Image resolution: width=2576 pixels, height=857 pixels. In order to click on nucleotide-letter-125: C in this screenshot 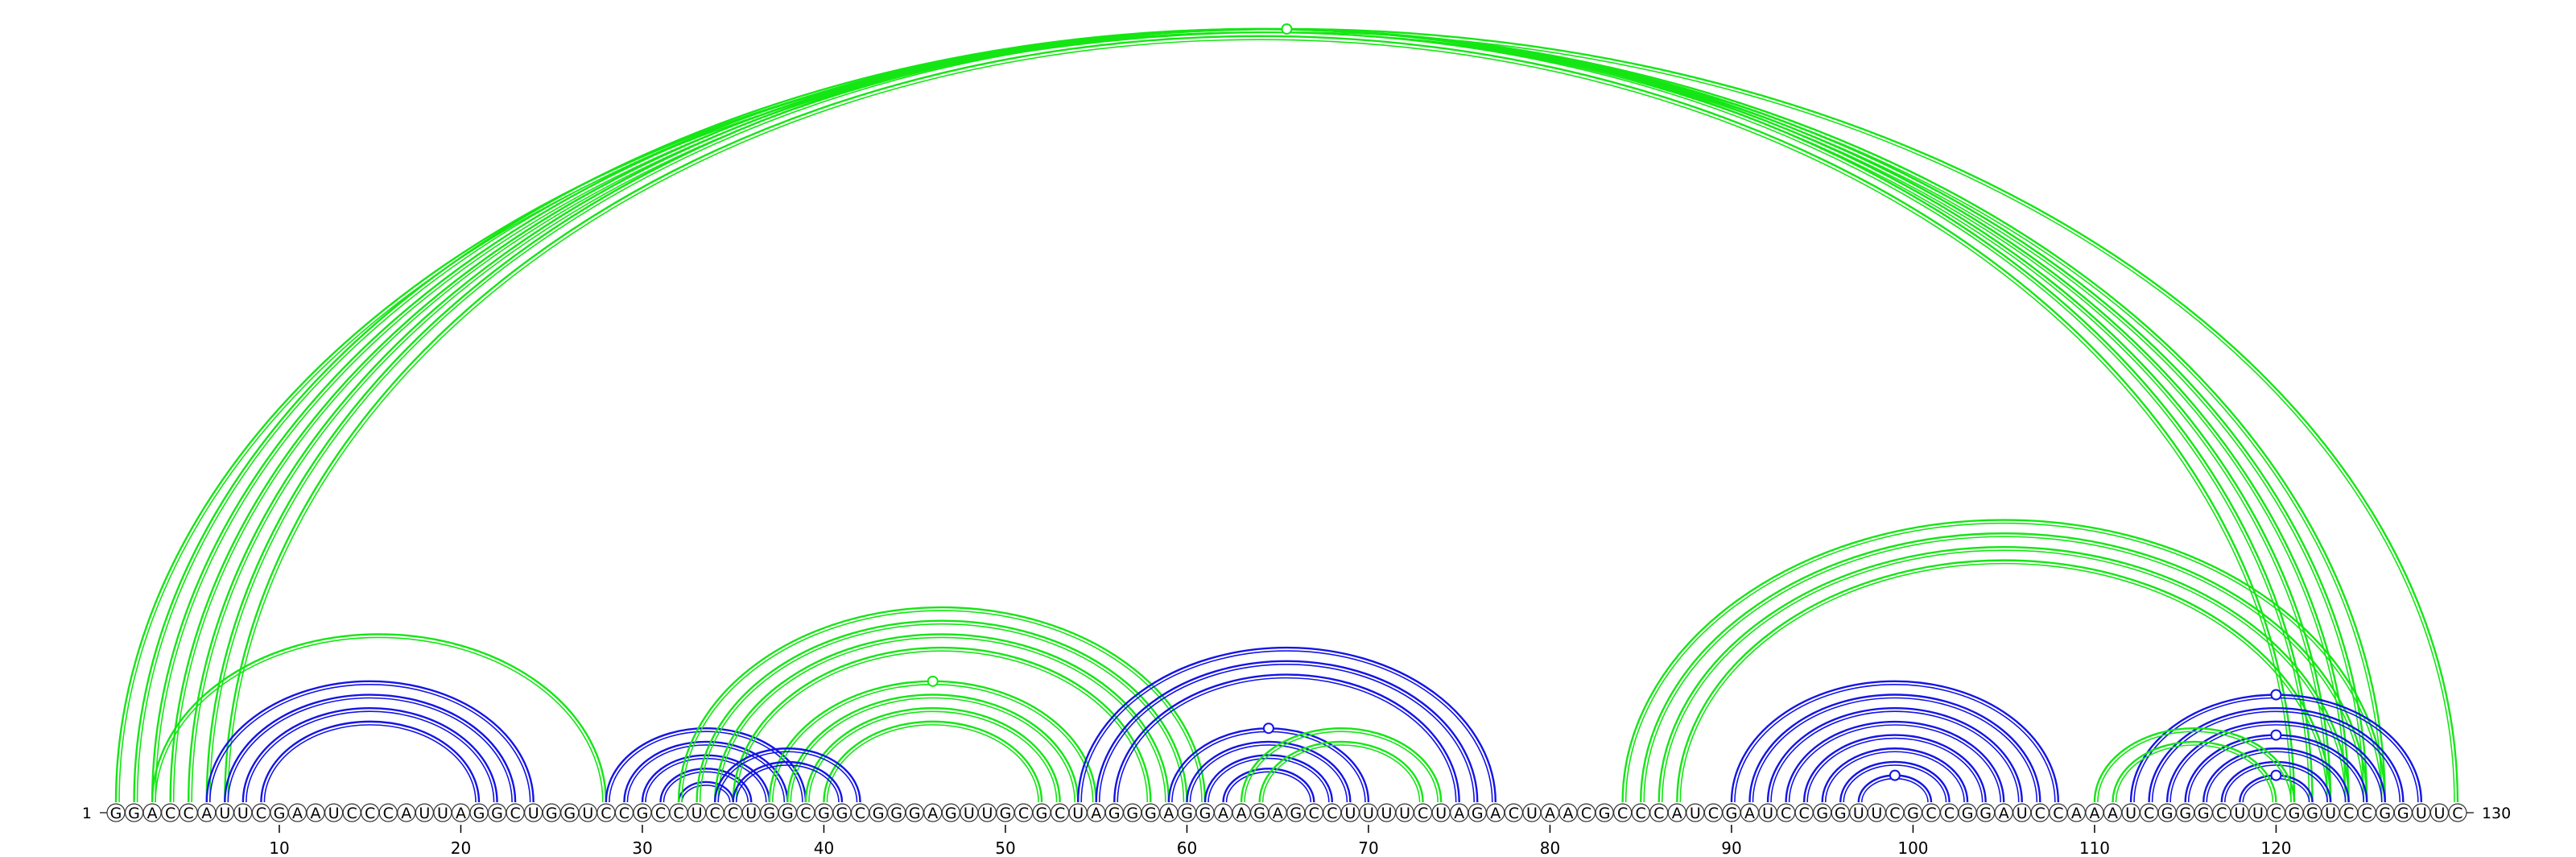, I will do `click(2367, 813)`.